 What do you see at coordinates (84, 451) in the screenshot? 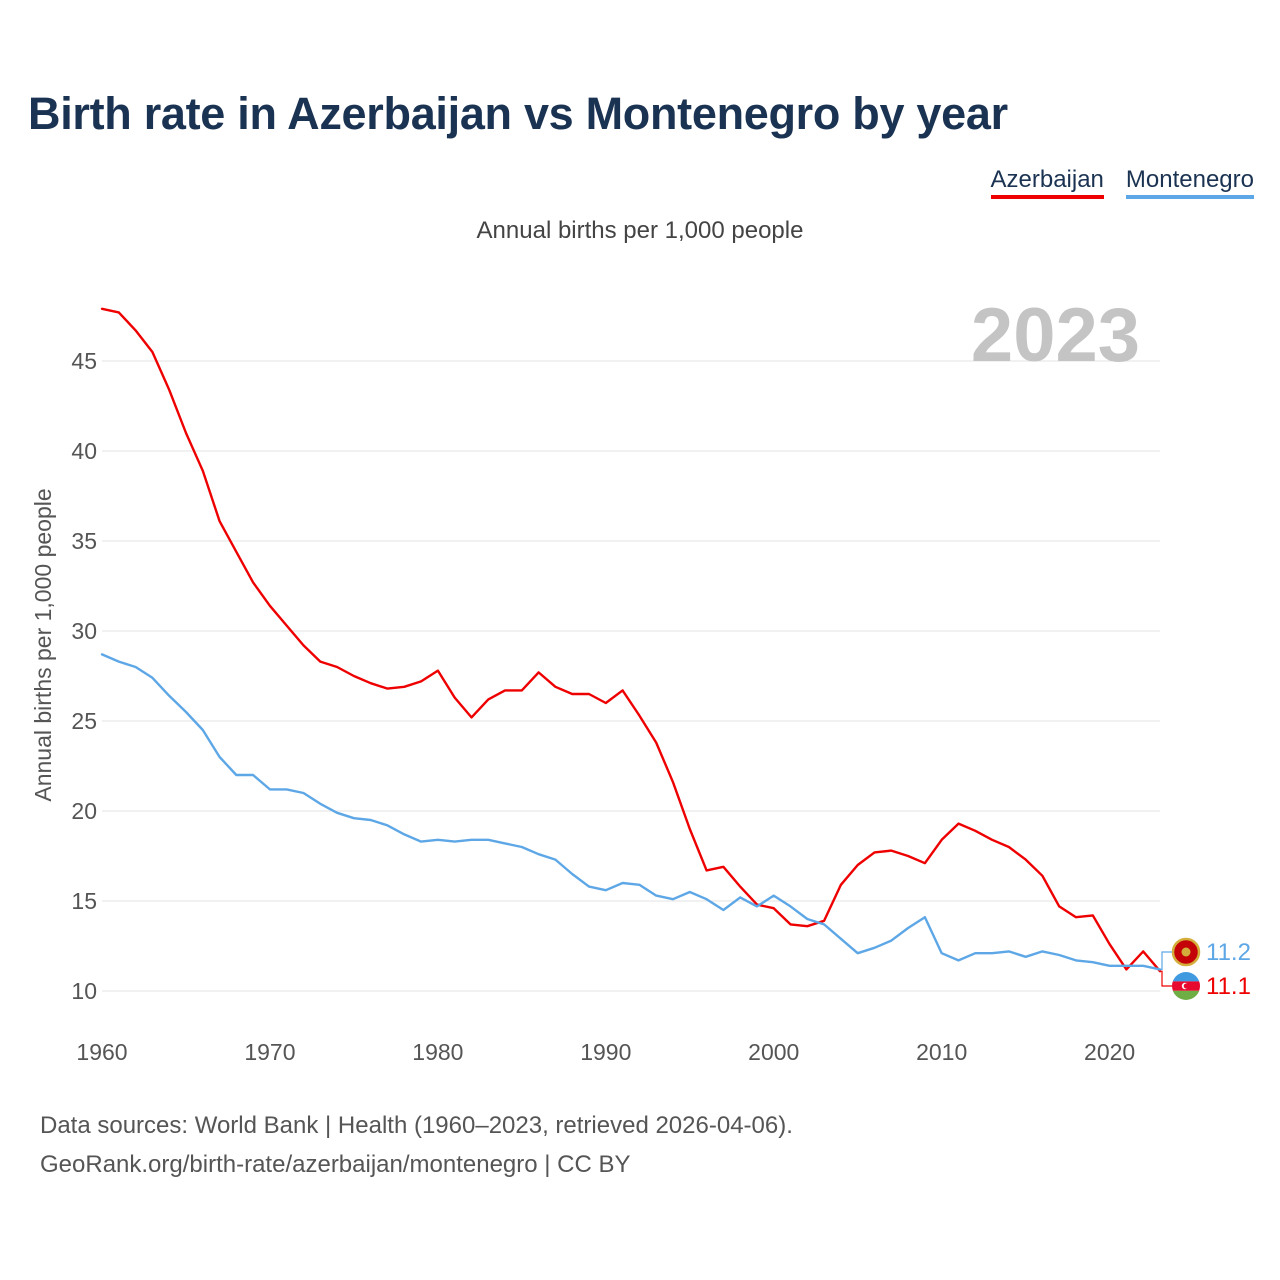
I see `y-tick-40: 40` at bounding box center [84, 451].